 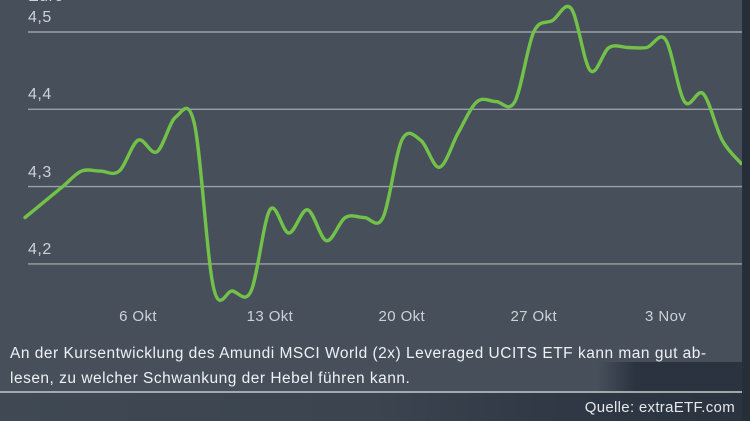 What do you see at coordinates (666, 316) in the screenshot?
I see `x-axis-tick-label: 3 Nov` at bounding box center [666, 316].